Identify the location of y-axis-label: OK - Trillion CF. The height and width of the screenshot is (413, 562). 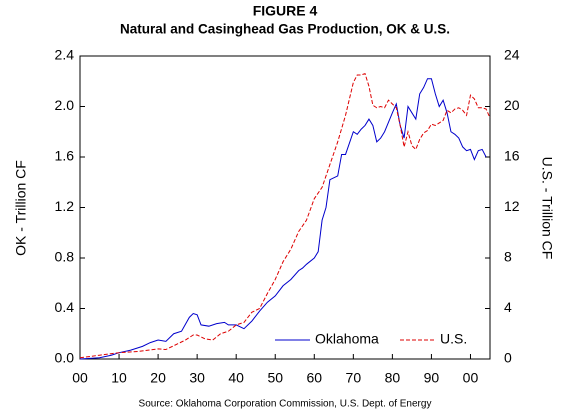
(21, 208).